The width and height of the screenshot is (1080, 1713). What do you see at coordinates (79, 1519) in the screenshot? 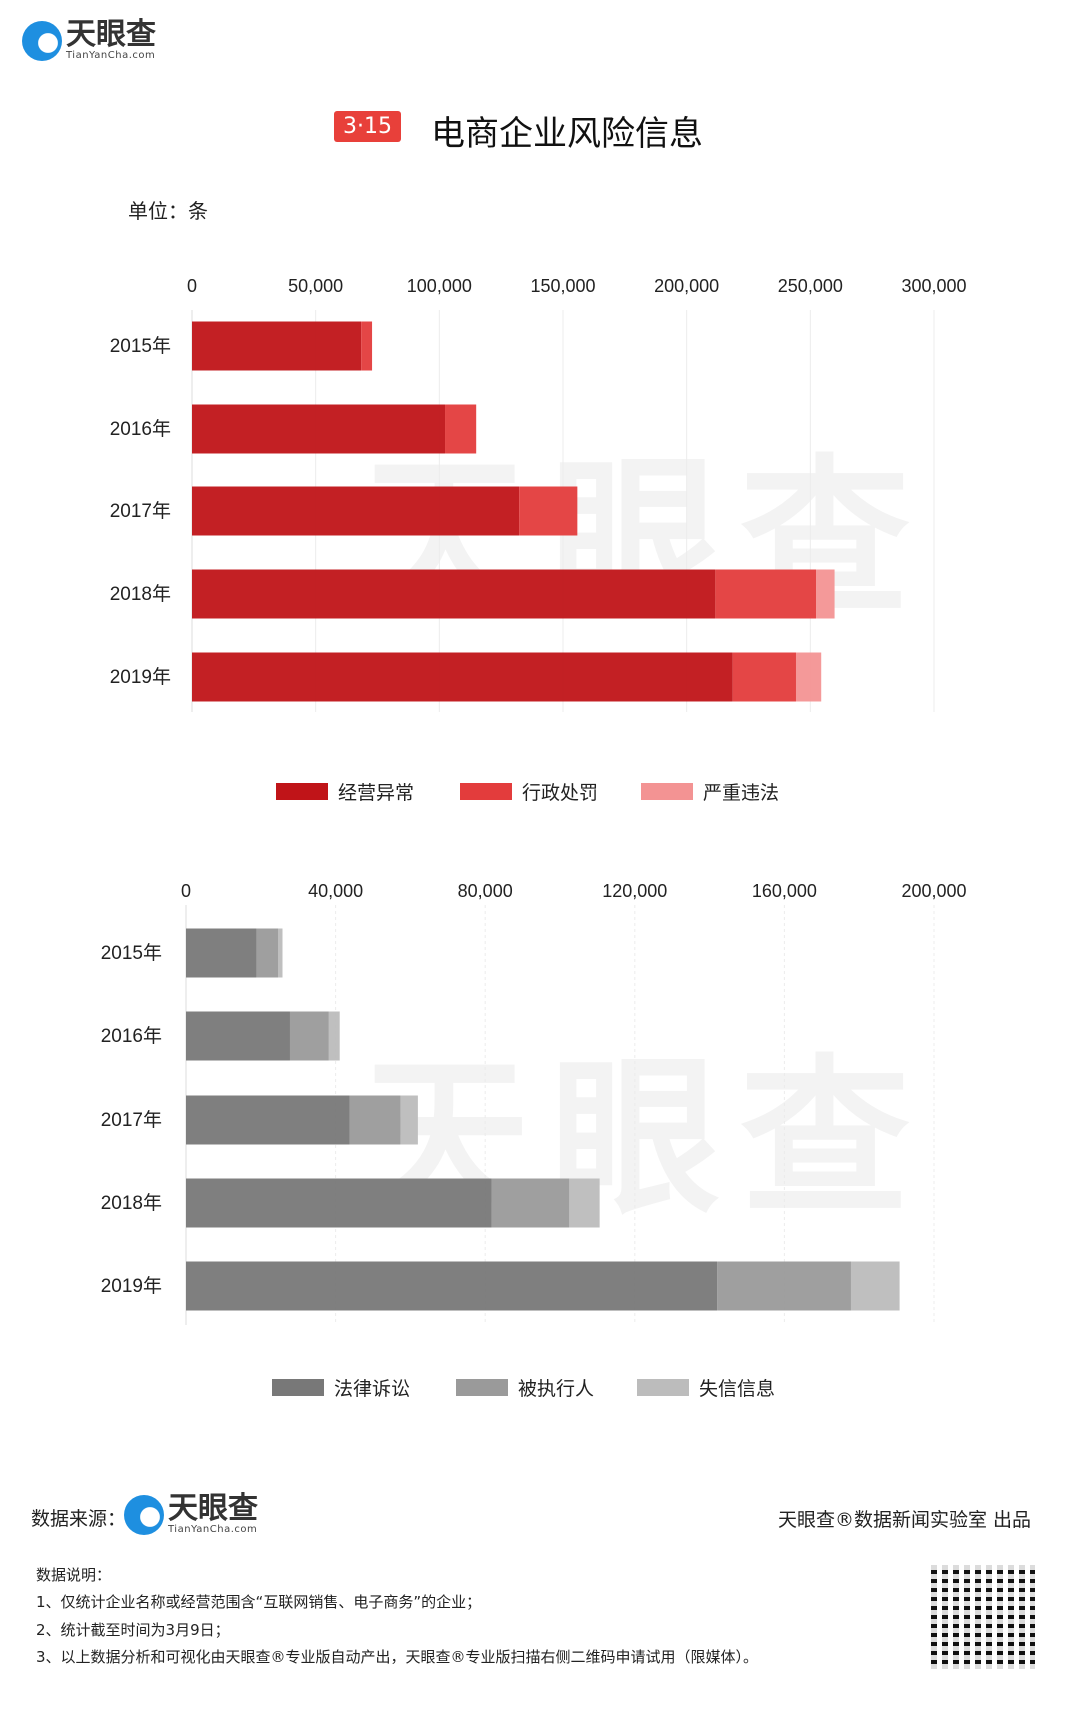
I see `source-label: 数据来源：` at bounding box center [79, 1519].